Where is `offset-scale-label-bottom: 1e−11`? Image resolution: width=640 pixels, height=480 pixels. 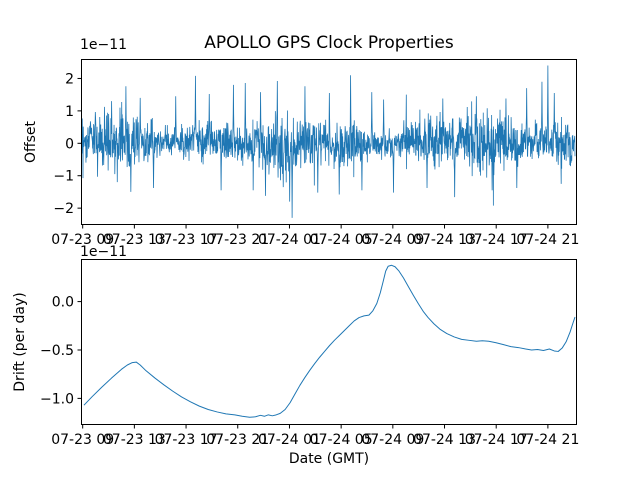 offset-scale-label-bottom: 1e−11 is located at coordinates (104, 252).